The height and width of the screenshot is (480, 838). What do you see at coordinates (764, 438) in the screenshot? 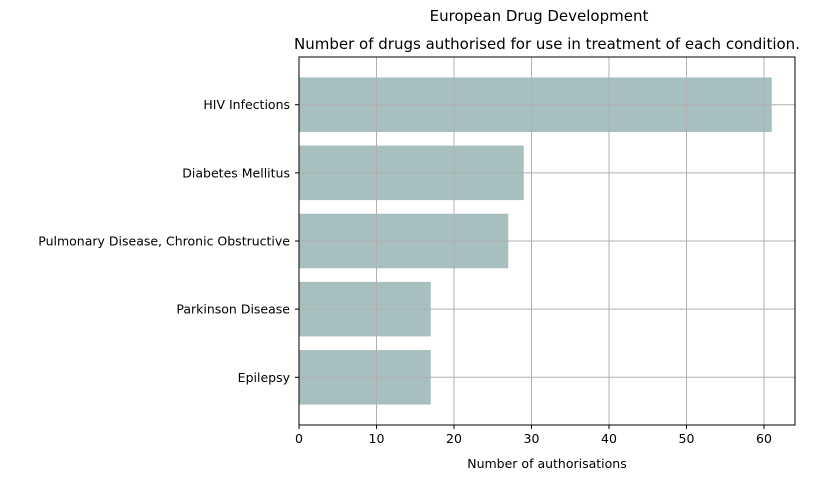
I see `x-tick-label: 60` at bounding box center [764, 438].